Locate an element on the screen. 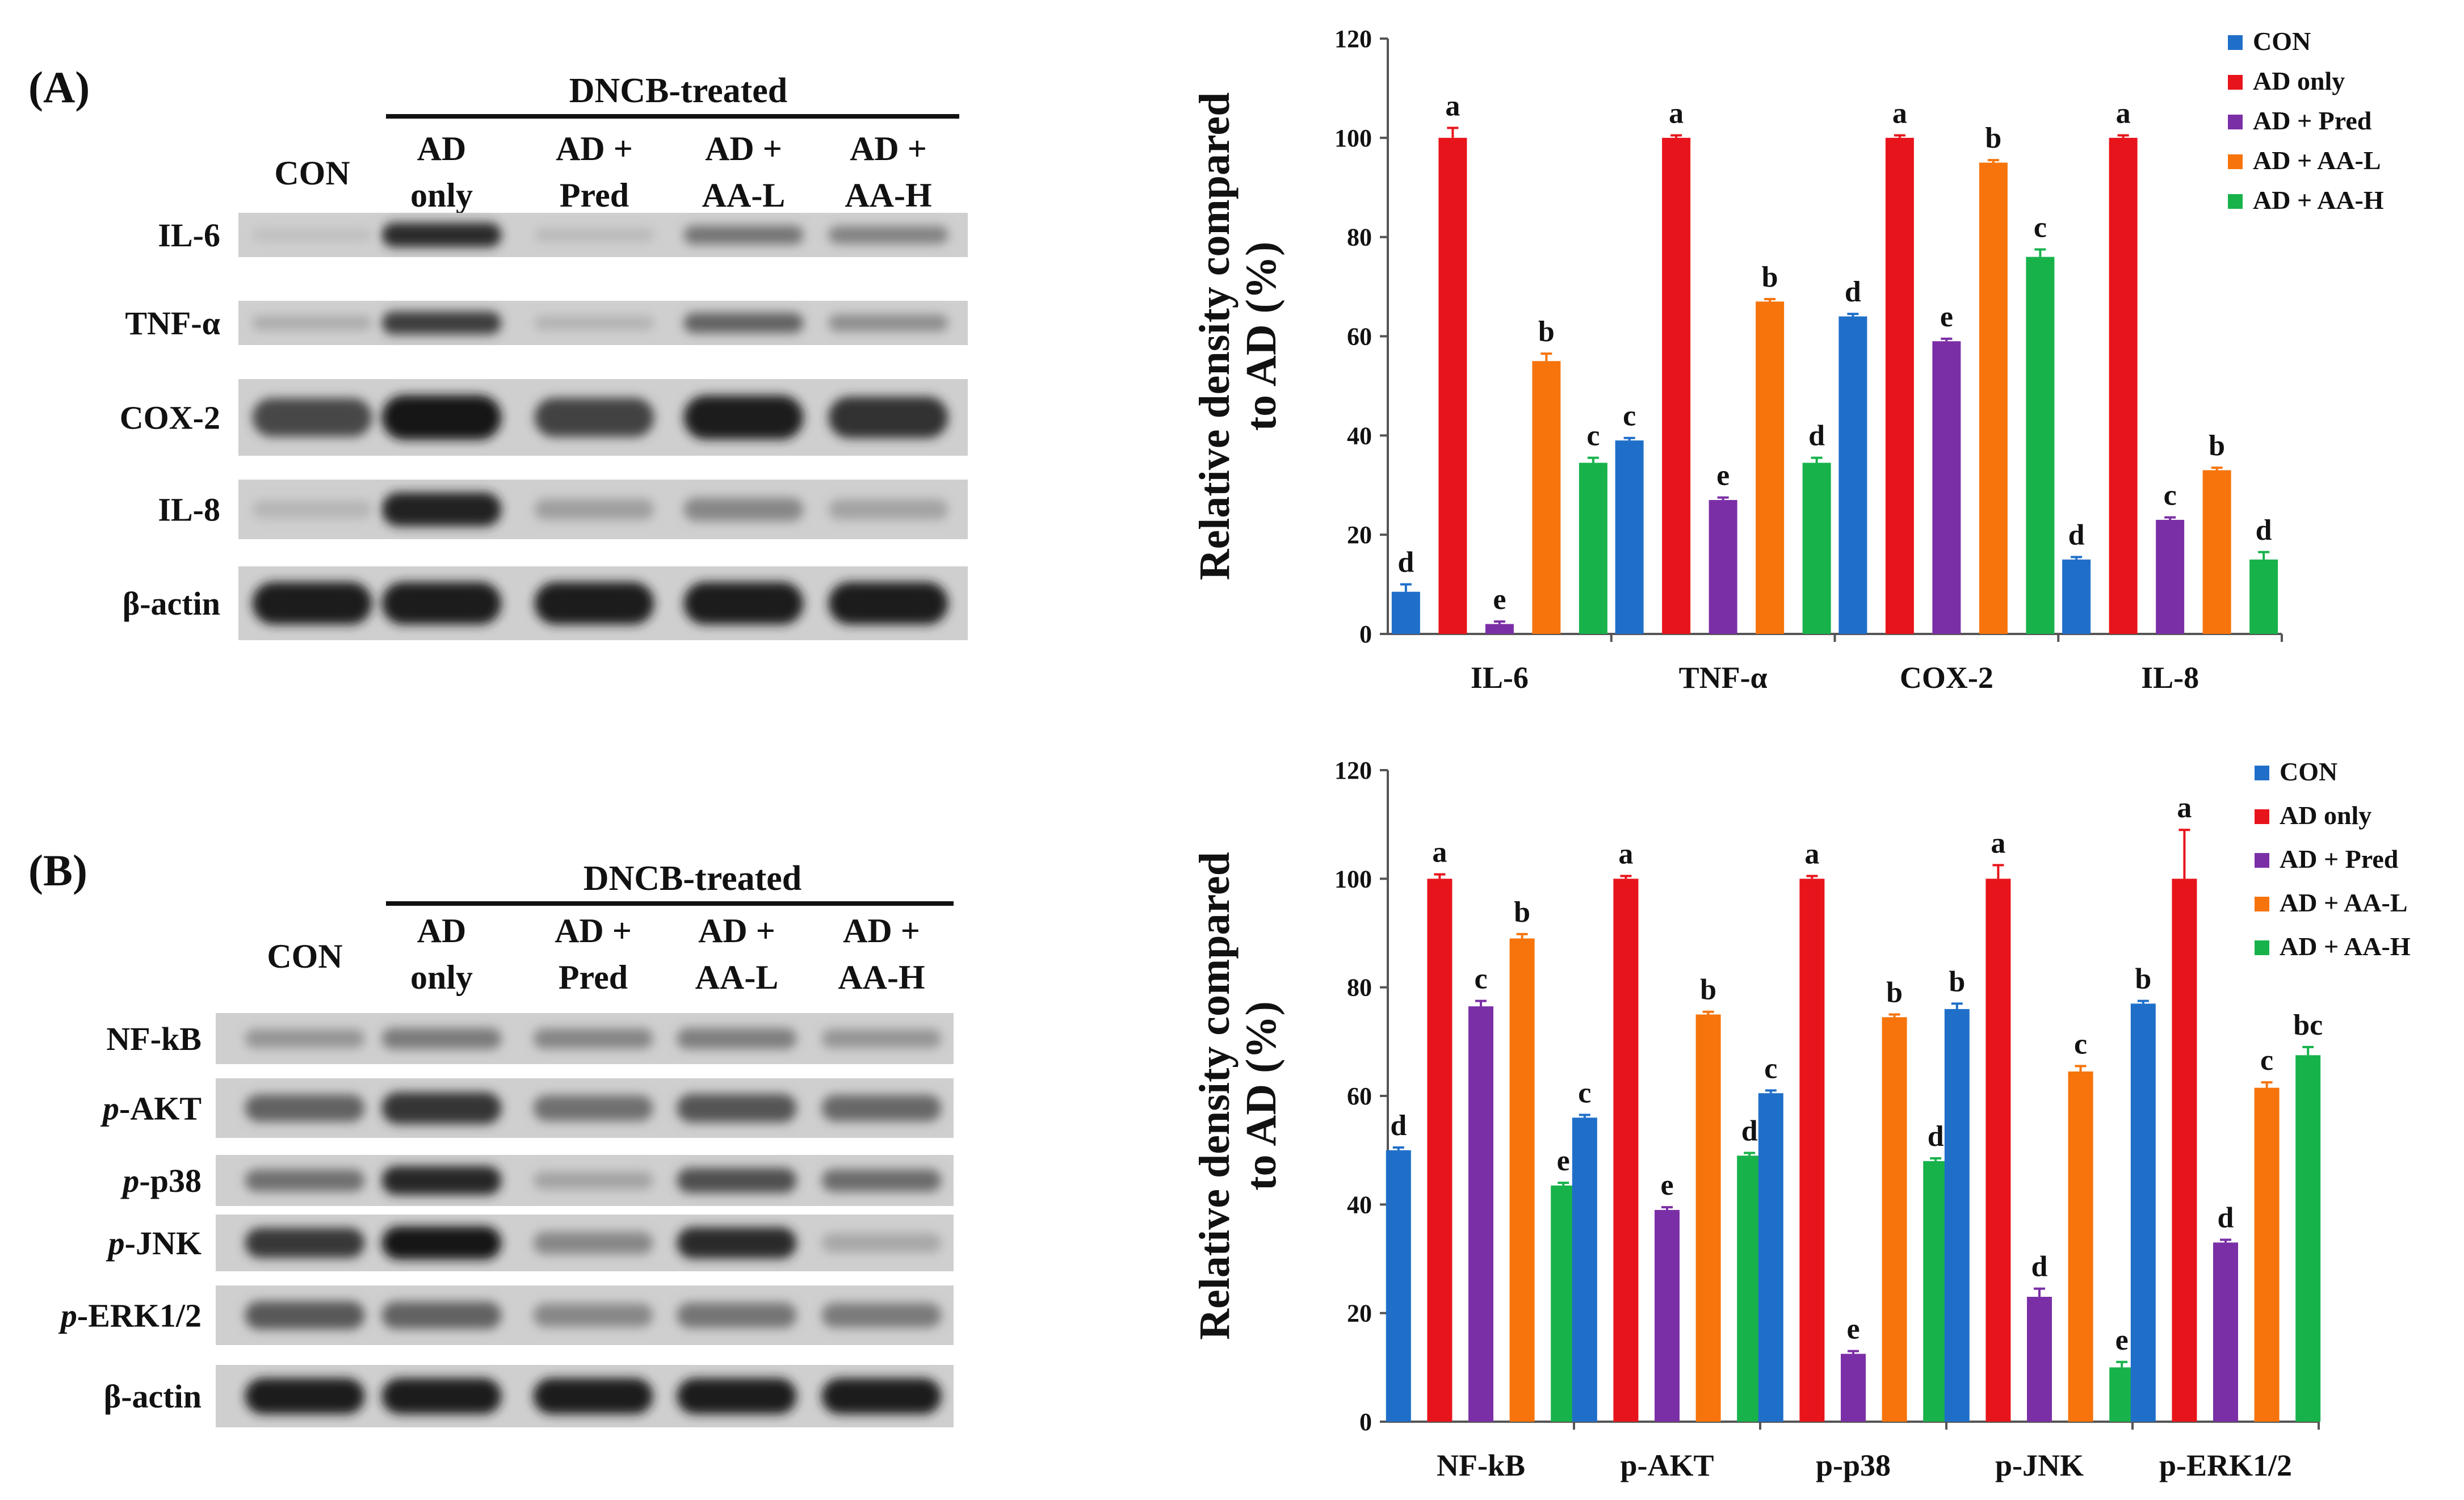  lane-label: AD only is located at coordinates (442, 954).